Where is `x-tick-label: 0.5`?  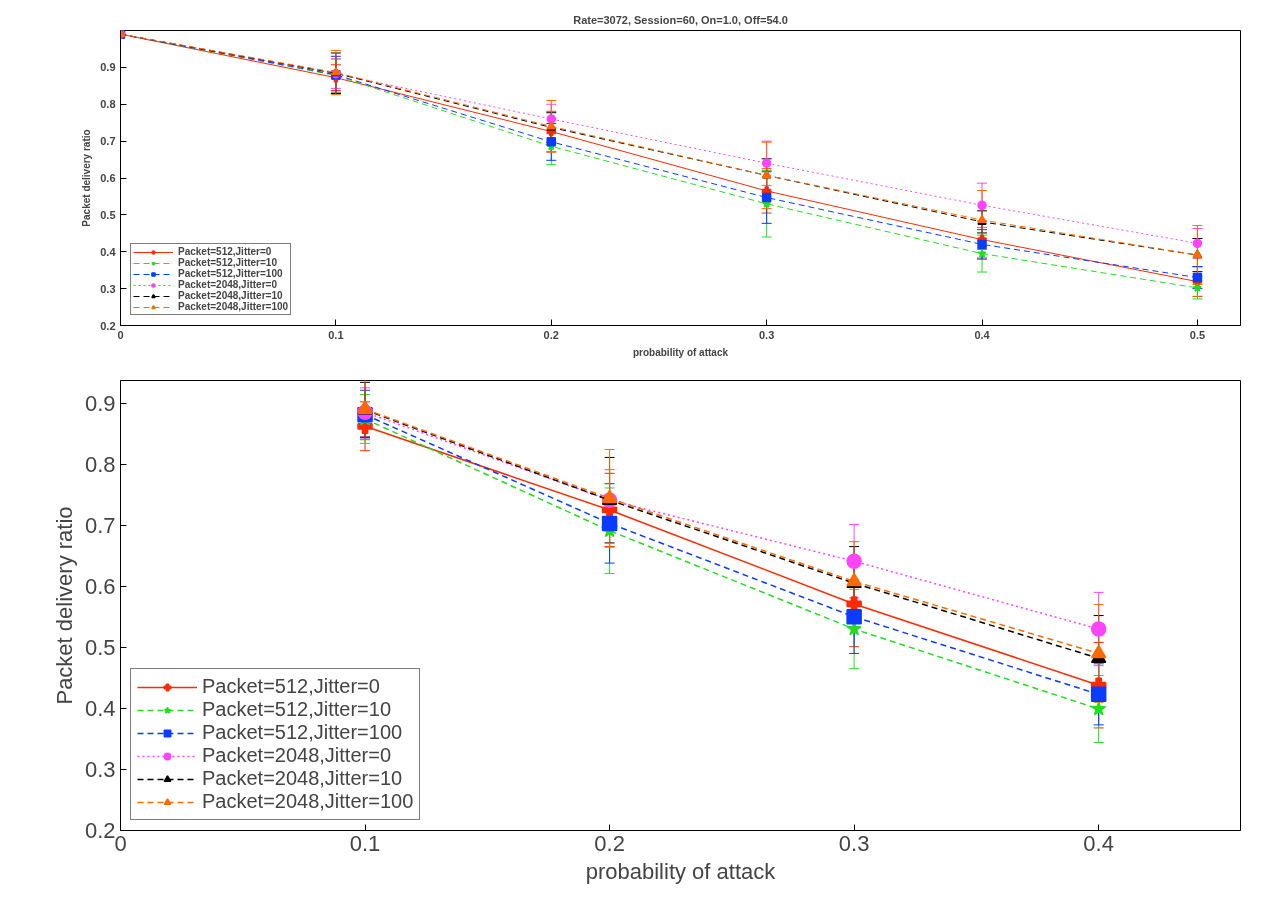 x-tick-label: 0.5 is located at coordinates (1197, 334).